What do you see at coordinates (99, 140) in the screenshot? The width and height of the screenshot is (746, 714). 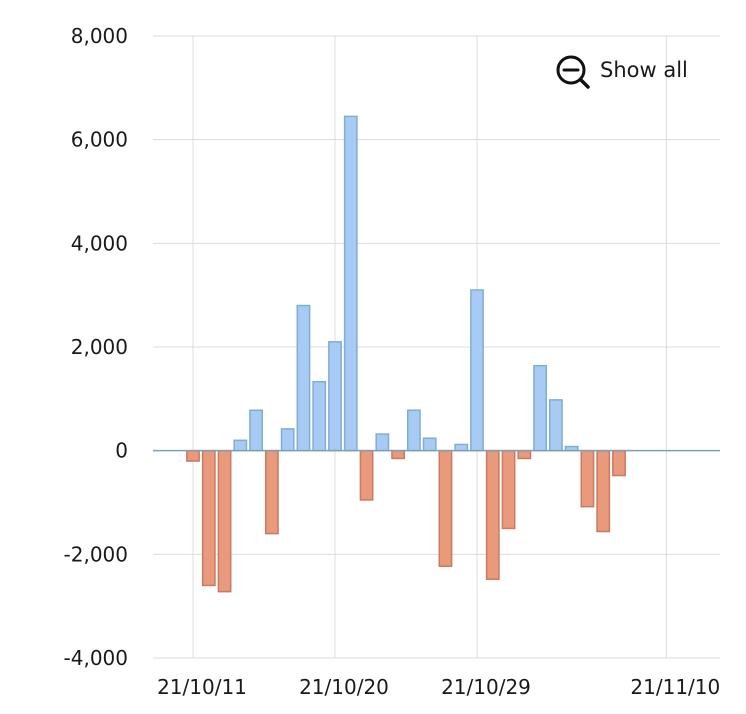 I see `y-tick-label: 6,000` at bounding box center [99, 140].